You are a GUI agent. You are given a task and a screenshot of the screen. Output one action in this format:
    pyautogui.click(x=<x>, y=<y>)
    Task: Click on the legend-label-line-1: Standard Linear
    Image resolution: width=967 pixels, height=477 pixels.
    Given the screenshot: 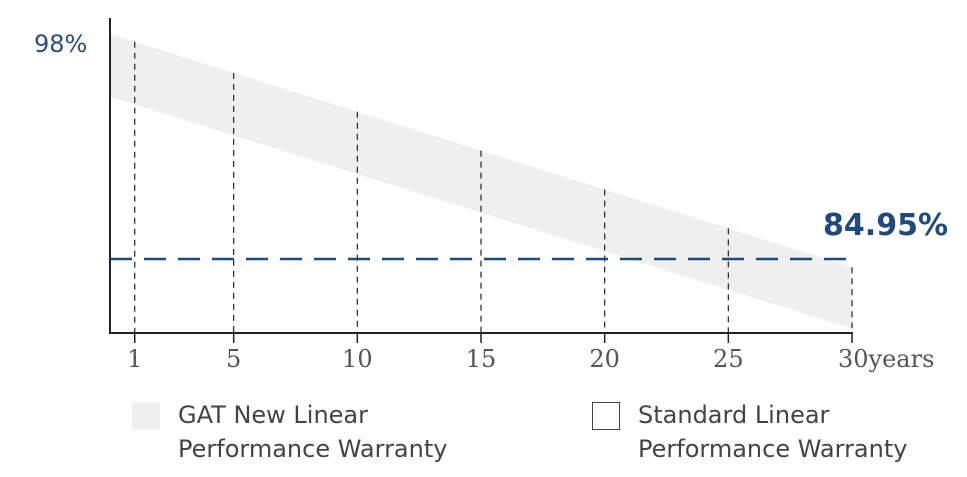 What is the action you would take?
    pyautogui.click(x=734, y=415)
    